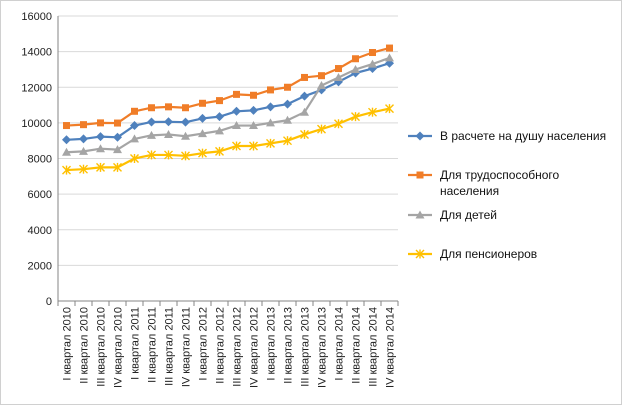  I want to click on legend-item: Для трудоспособного населения, so click(484, 183).